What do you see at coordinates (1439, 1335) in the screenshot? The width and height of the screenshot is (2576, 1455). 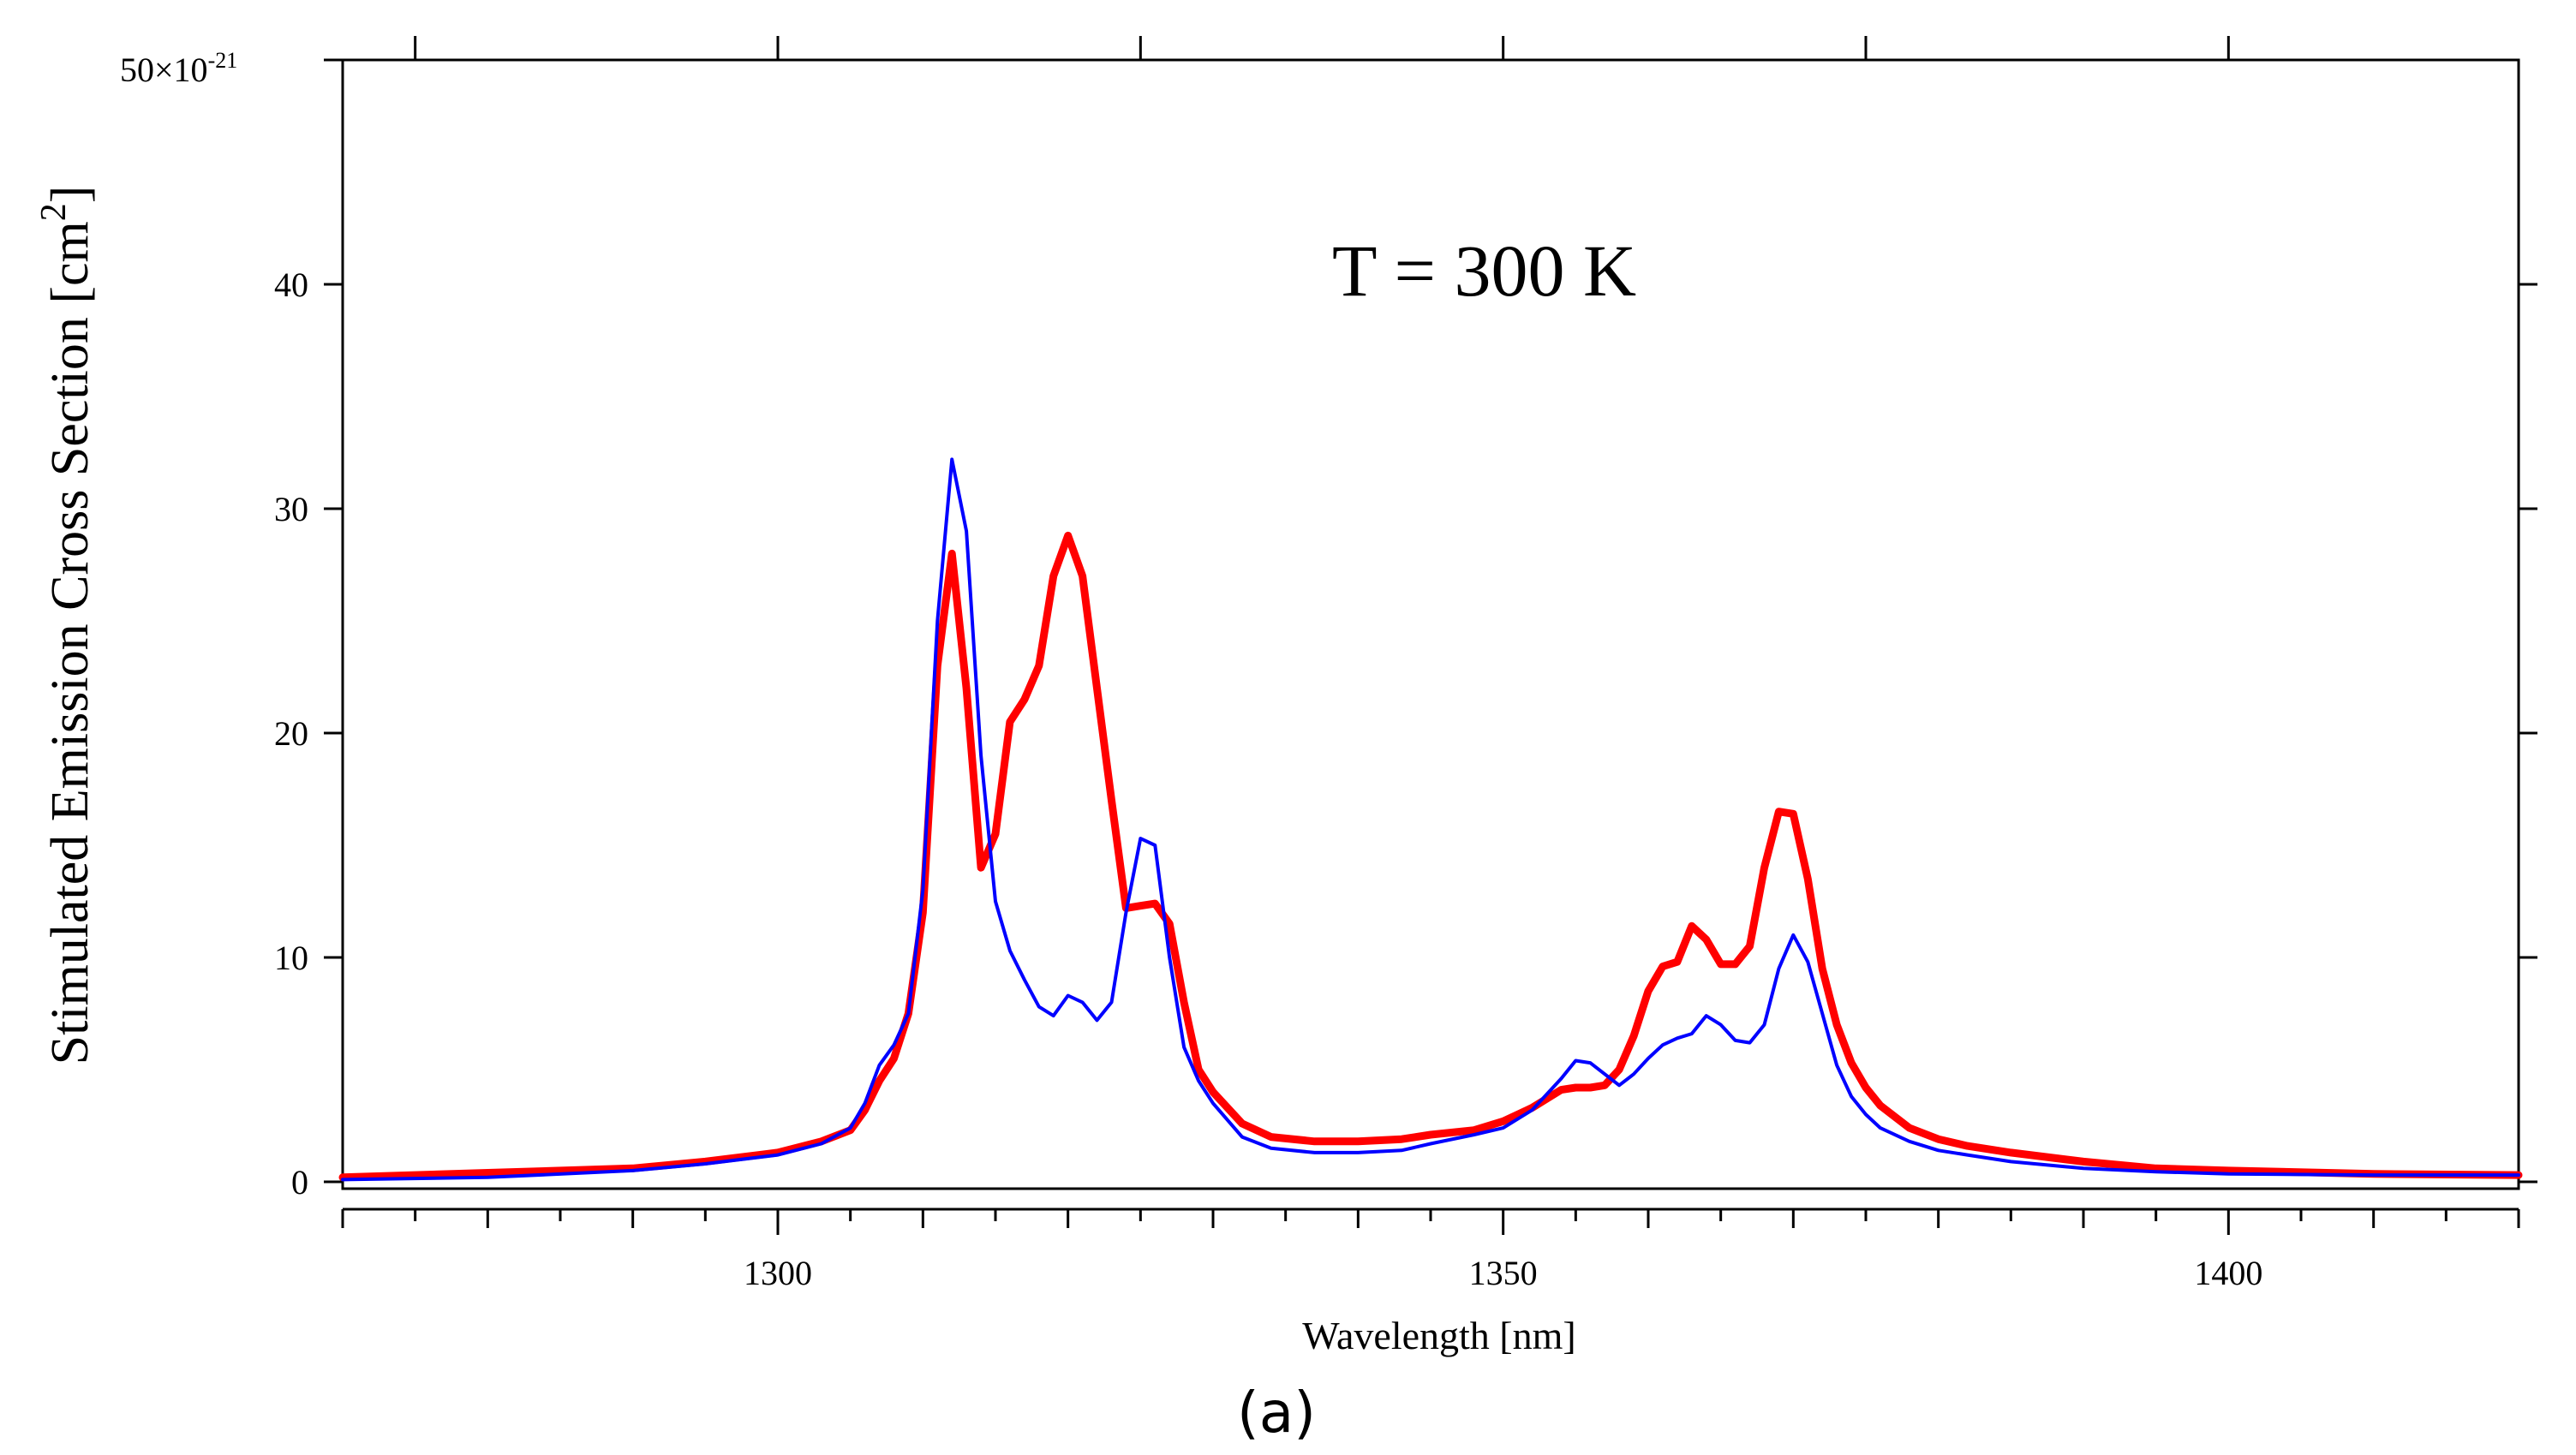 I see `x-axis-title: Wavelength [nm]` at bounding box center [1439, 1335].